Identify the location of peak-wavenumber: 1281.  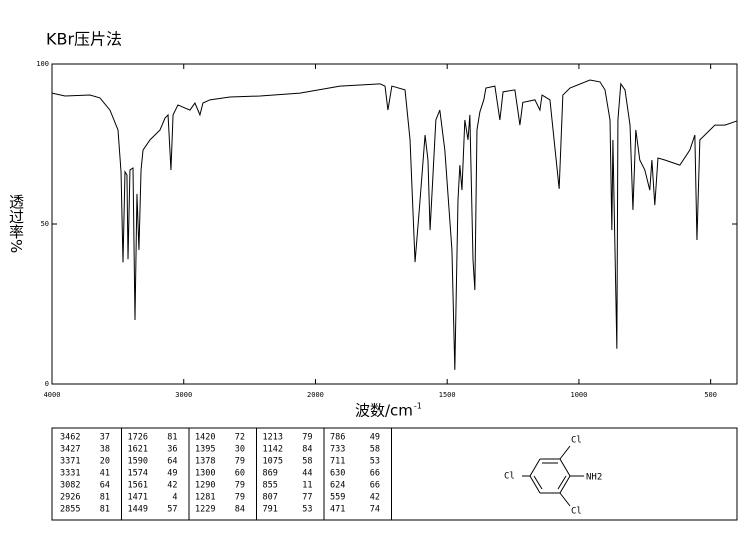
(205, 498).